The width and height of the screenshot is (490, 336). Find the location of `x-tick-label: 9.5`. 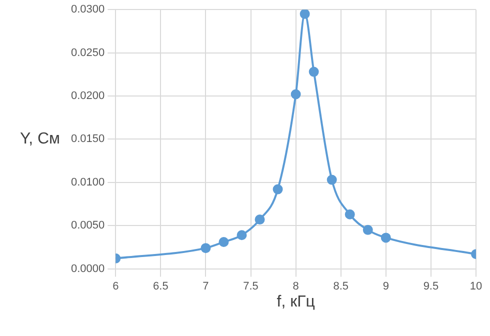

x-tick-label: 9.5 is located at coordinates (431, 286).